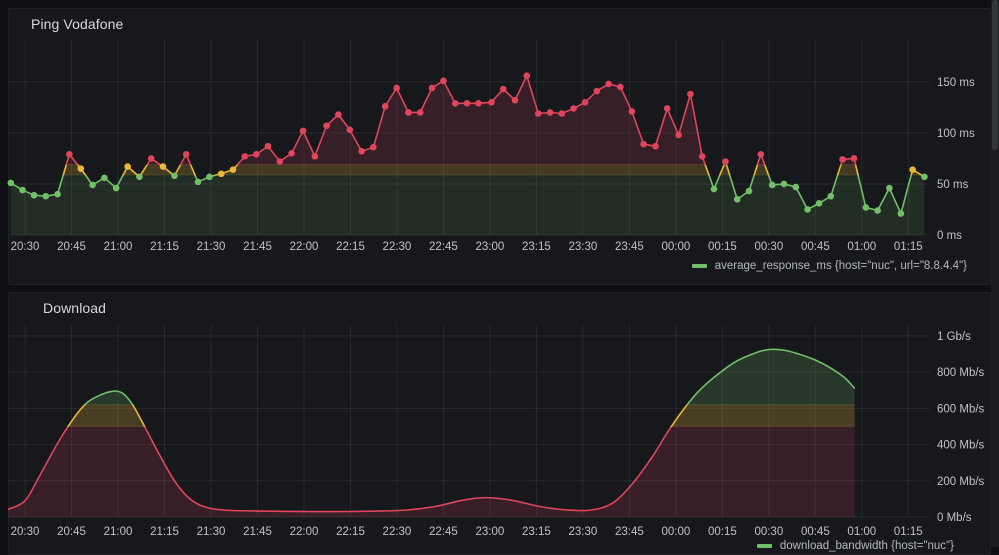  What do you see at coordinates (995, 75) in the screenshot?
I see `scrollbar-thumb` at bounding box center [995, 75].